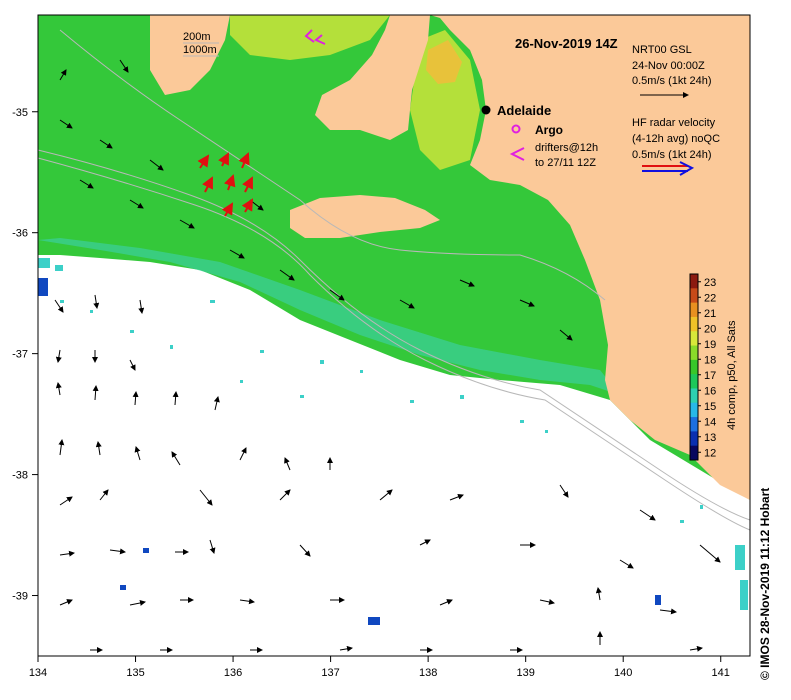  I want to click on x-axis-ticks: 134 135 136 137 138 139 140 141, so click(379, 667).